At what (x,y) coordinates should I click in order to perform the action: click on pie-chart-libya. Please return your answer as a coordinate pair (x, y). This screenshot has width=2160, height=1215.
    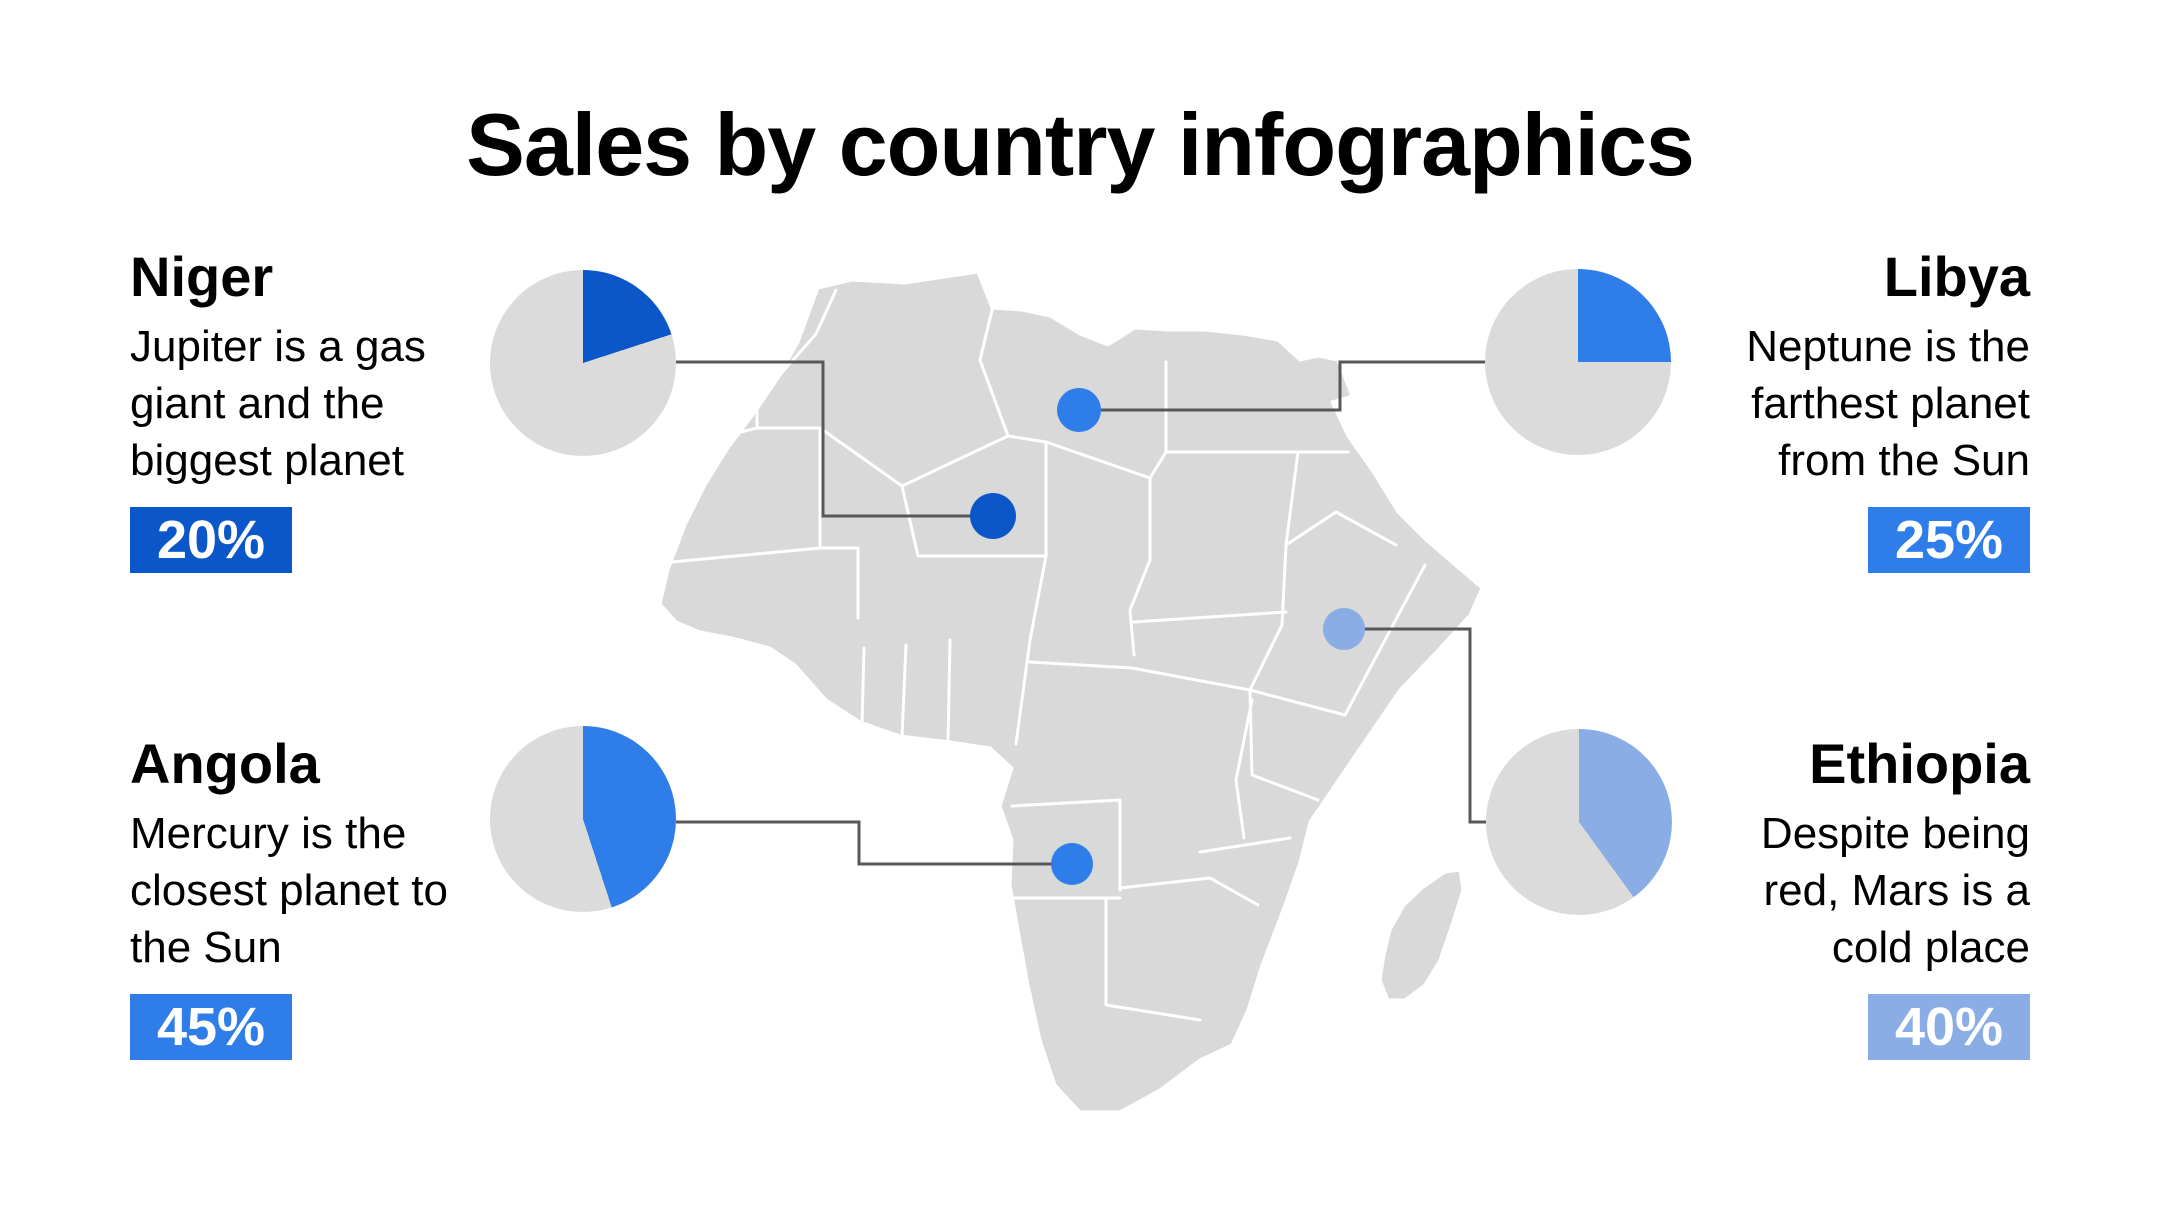
    Looking at the image, I should click on (1578, 362).